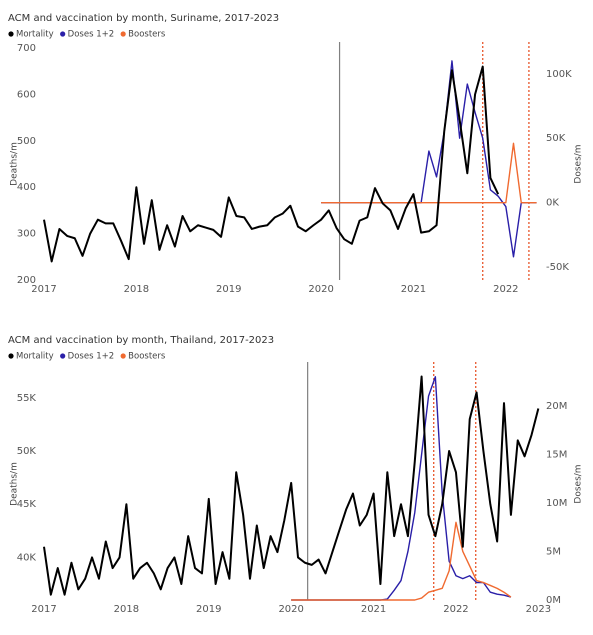 This screenshot has width=593, height=635. I want to click on y-tick-label: 40K, so click(27, 557).